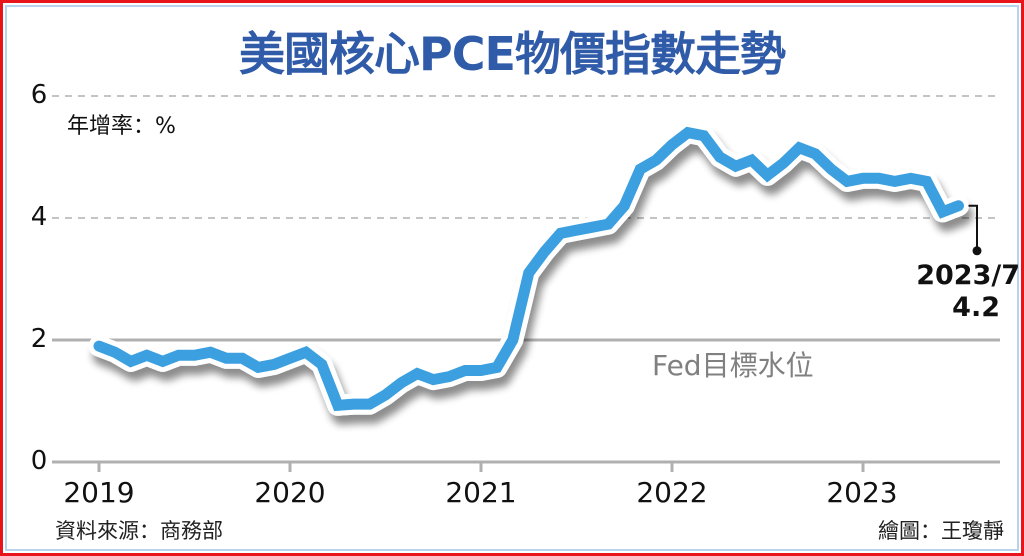 This screenshot has width=1024, height=556. What do you see at coordinates (862, 492) in the screenshot?
I see `x-tick-2023: 2023` at bounding box center [862, 492].